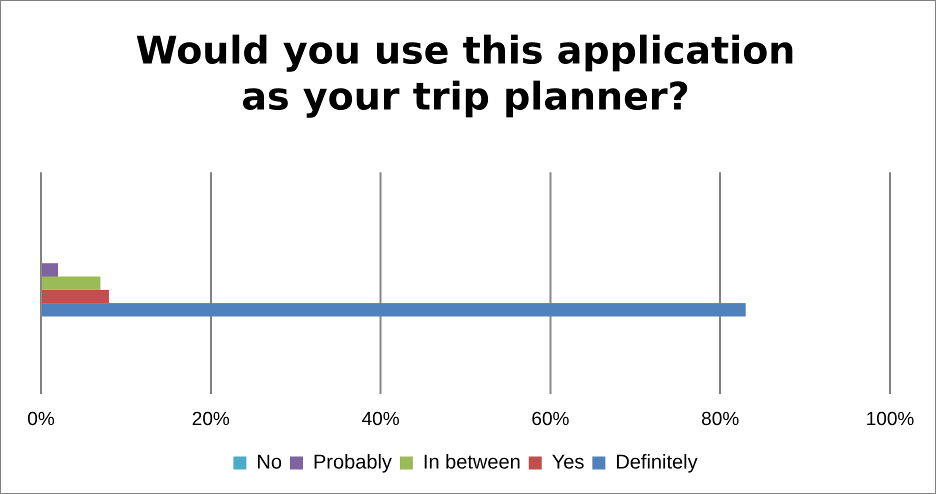  I want to click on legend-label: In between, so click(471, 463).